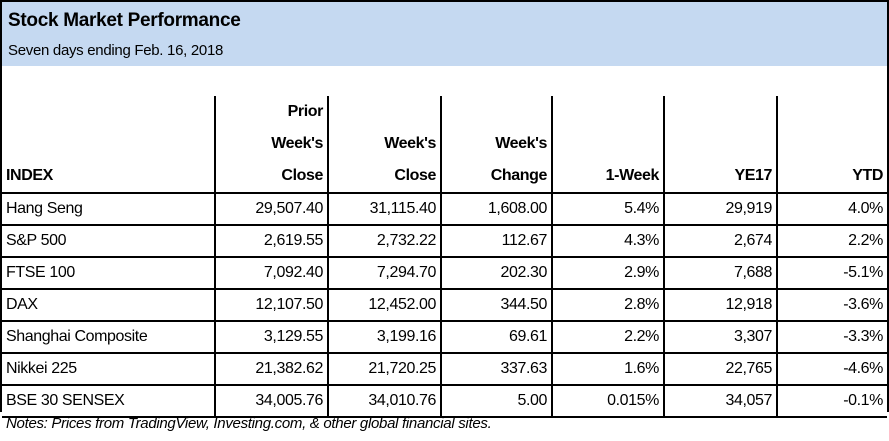 The height and width of the screenshot is (441, 889). What do you see at coordinates (108, 273) in the screenshot?
I see `index-name-cell: FTSE 100` at bounding box center [108, 273].